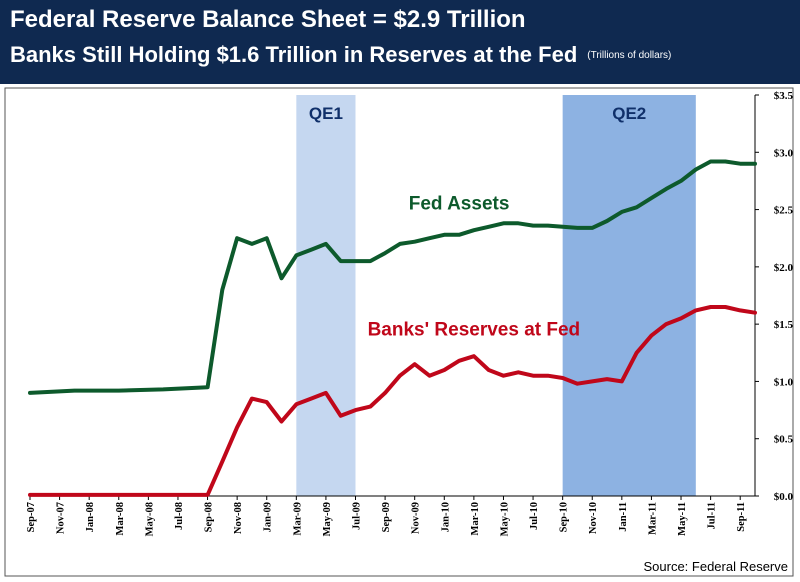 This screenshot has height=582, width=800. I want to click on x-tick-label: Nov-10, so click(593, 518).